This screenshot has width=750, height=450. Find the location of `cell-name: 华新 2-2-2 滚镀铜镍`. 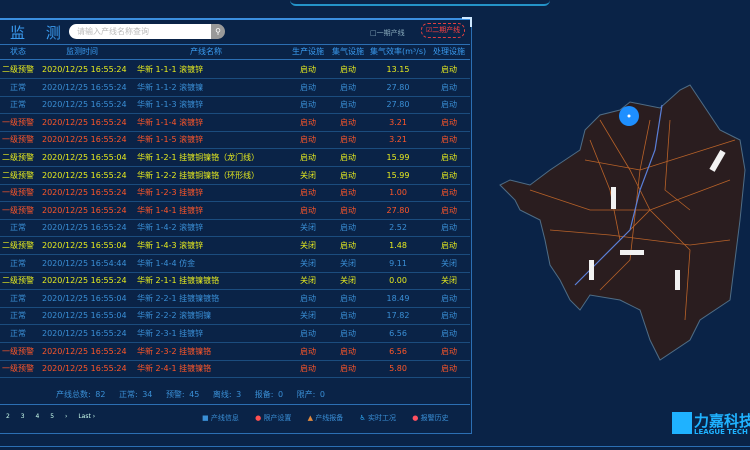

cell-name: 华新 2-2-2 滚镀铜镍 is located at coordinates (174, 316).